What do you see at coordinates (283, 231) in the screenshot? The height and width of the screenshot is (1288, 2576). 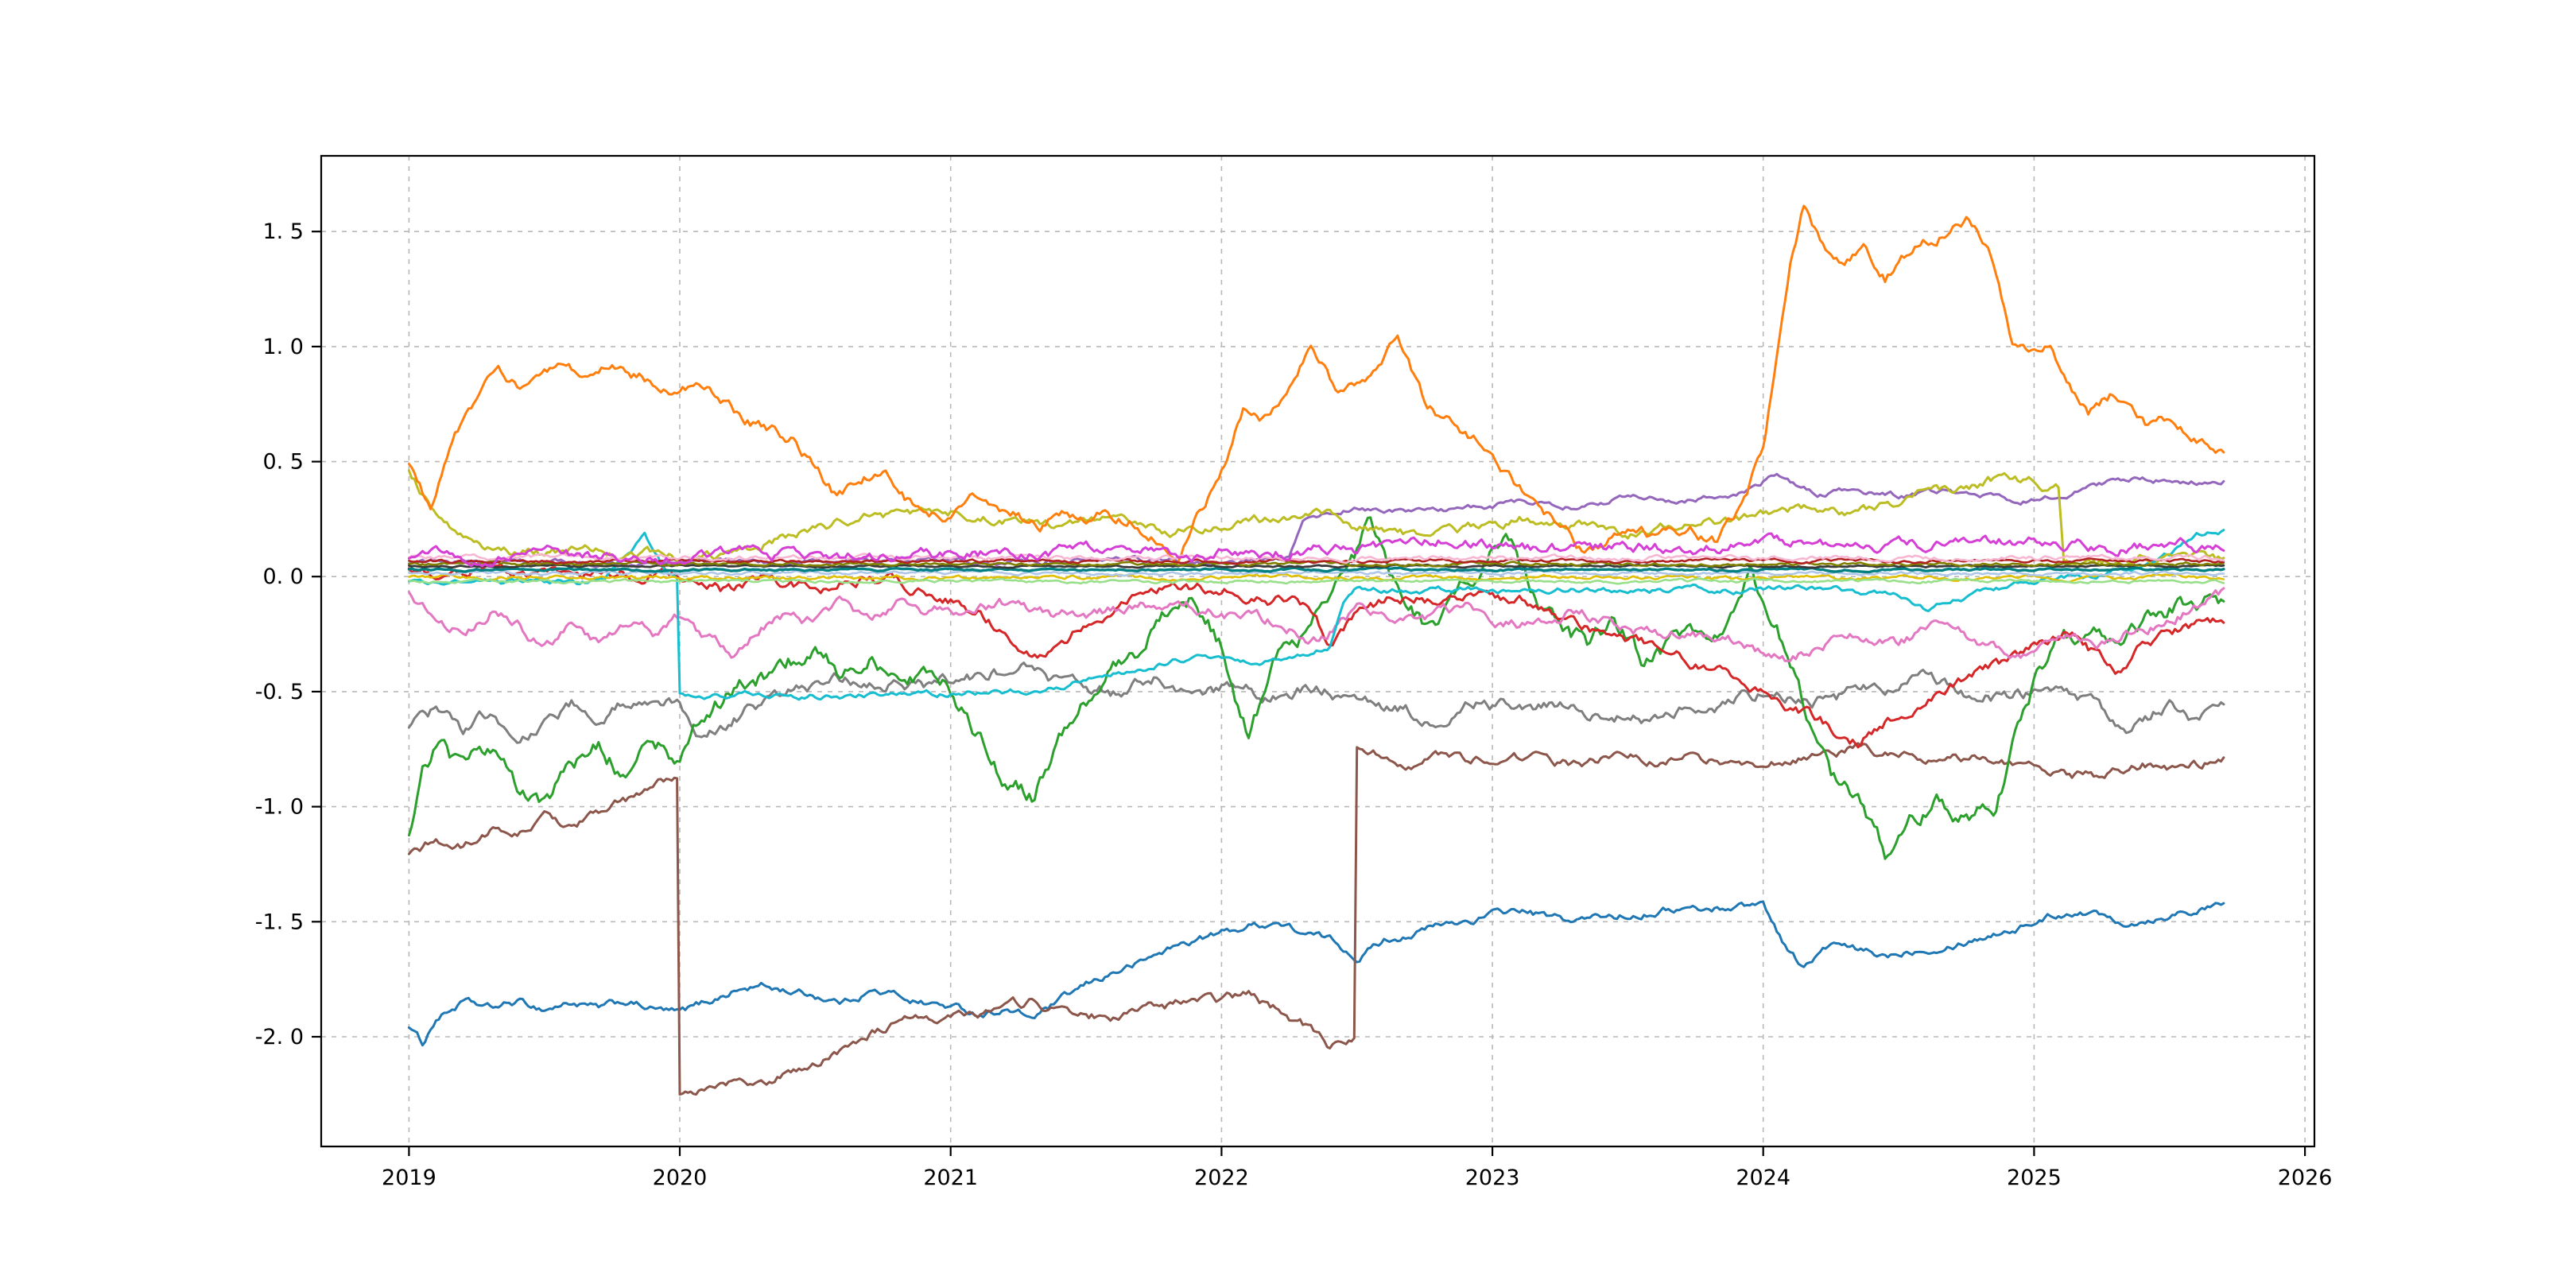 I see `y-tick-label: 1. 5` at bounding box center [283, 231].